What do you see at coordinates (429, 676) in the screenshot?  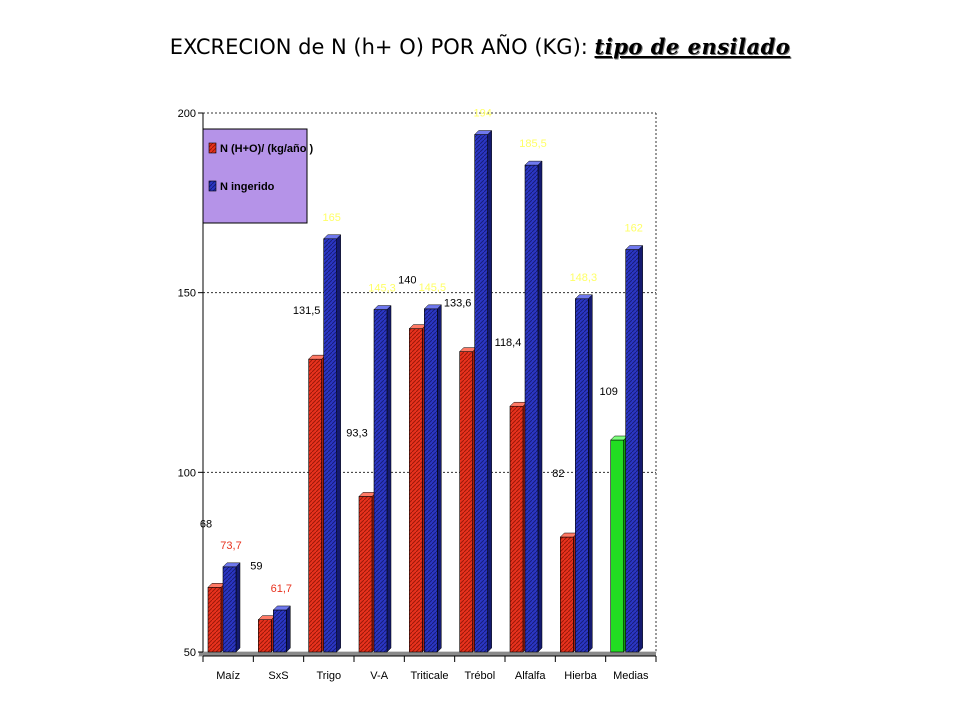 I see `x-tick-label: Triticale` at bounding box center [429, 676].